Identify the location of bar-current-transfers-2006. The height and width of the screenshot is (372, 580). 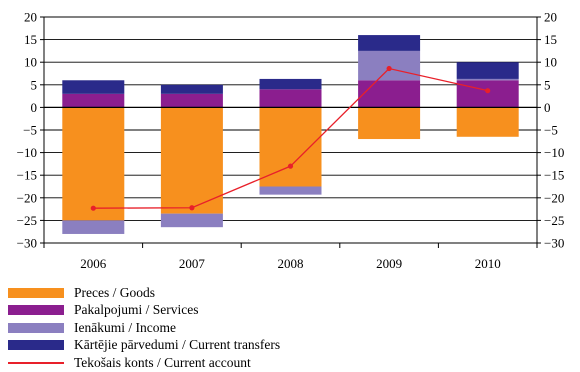
(93, 87).